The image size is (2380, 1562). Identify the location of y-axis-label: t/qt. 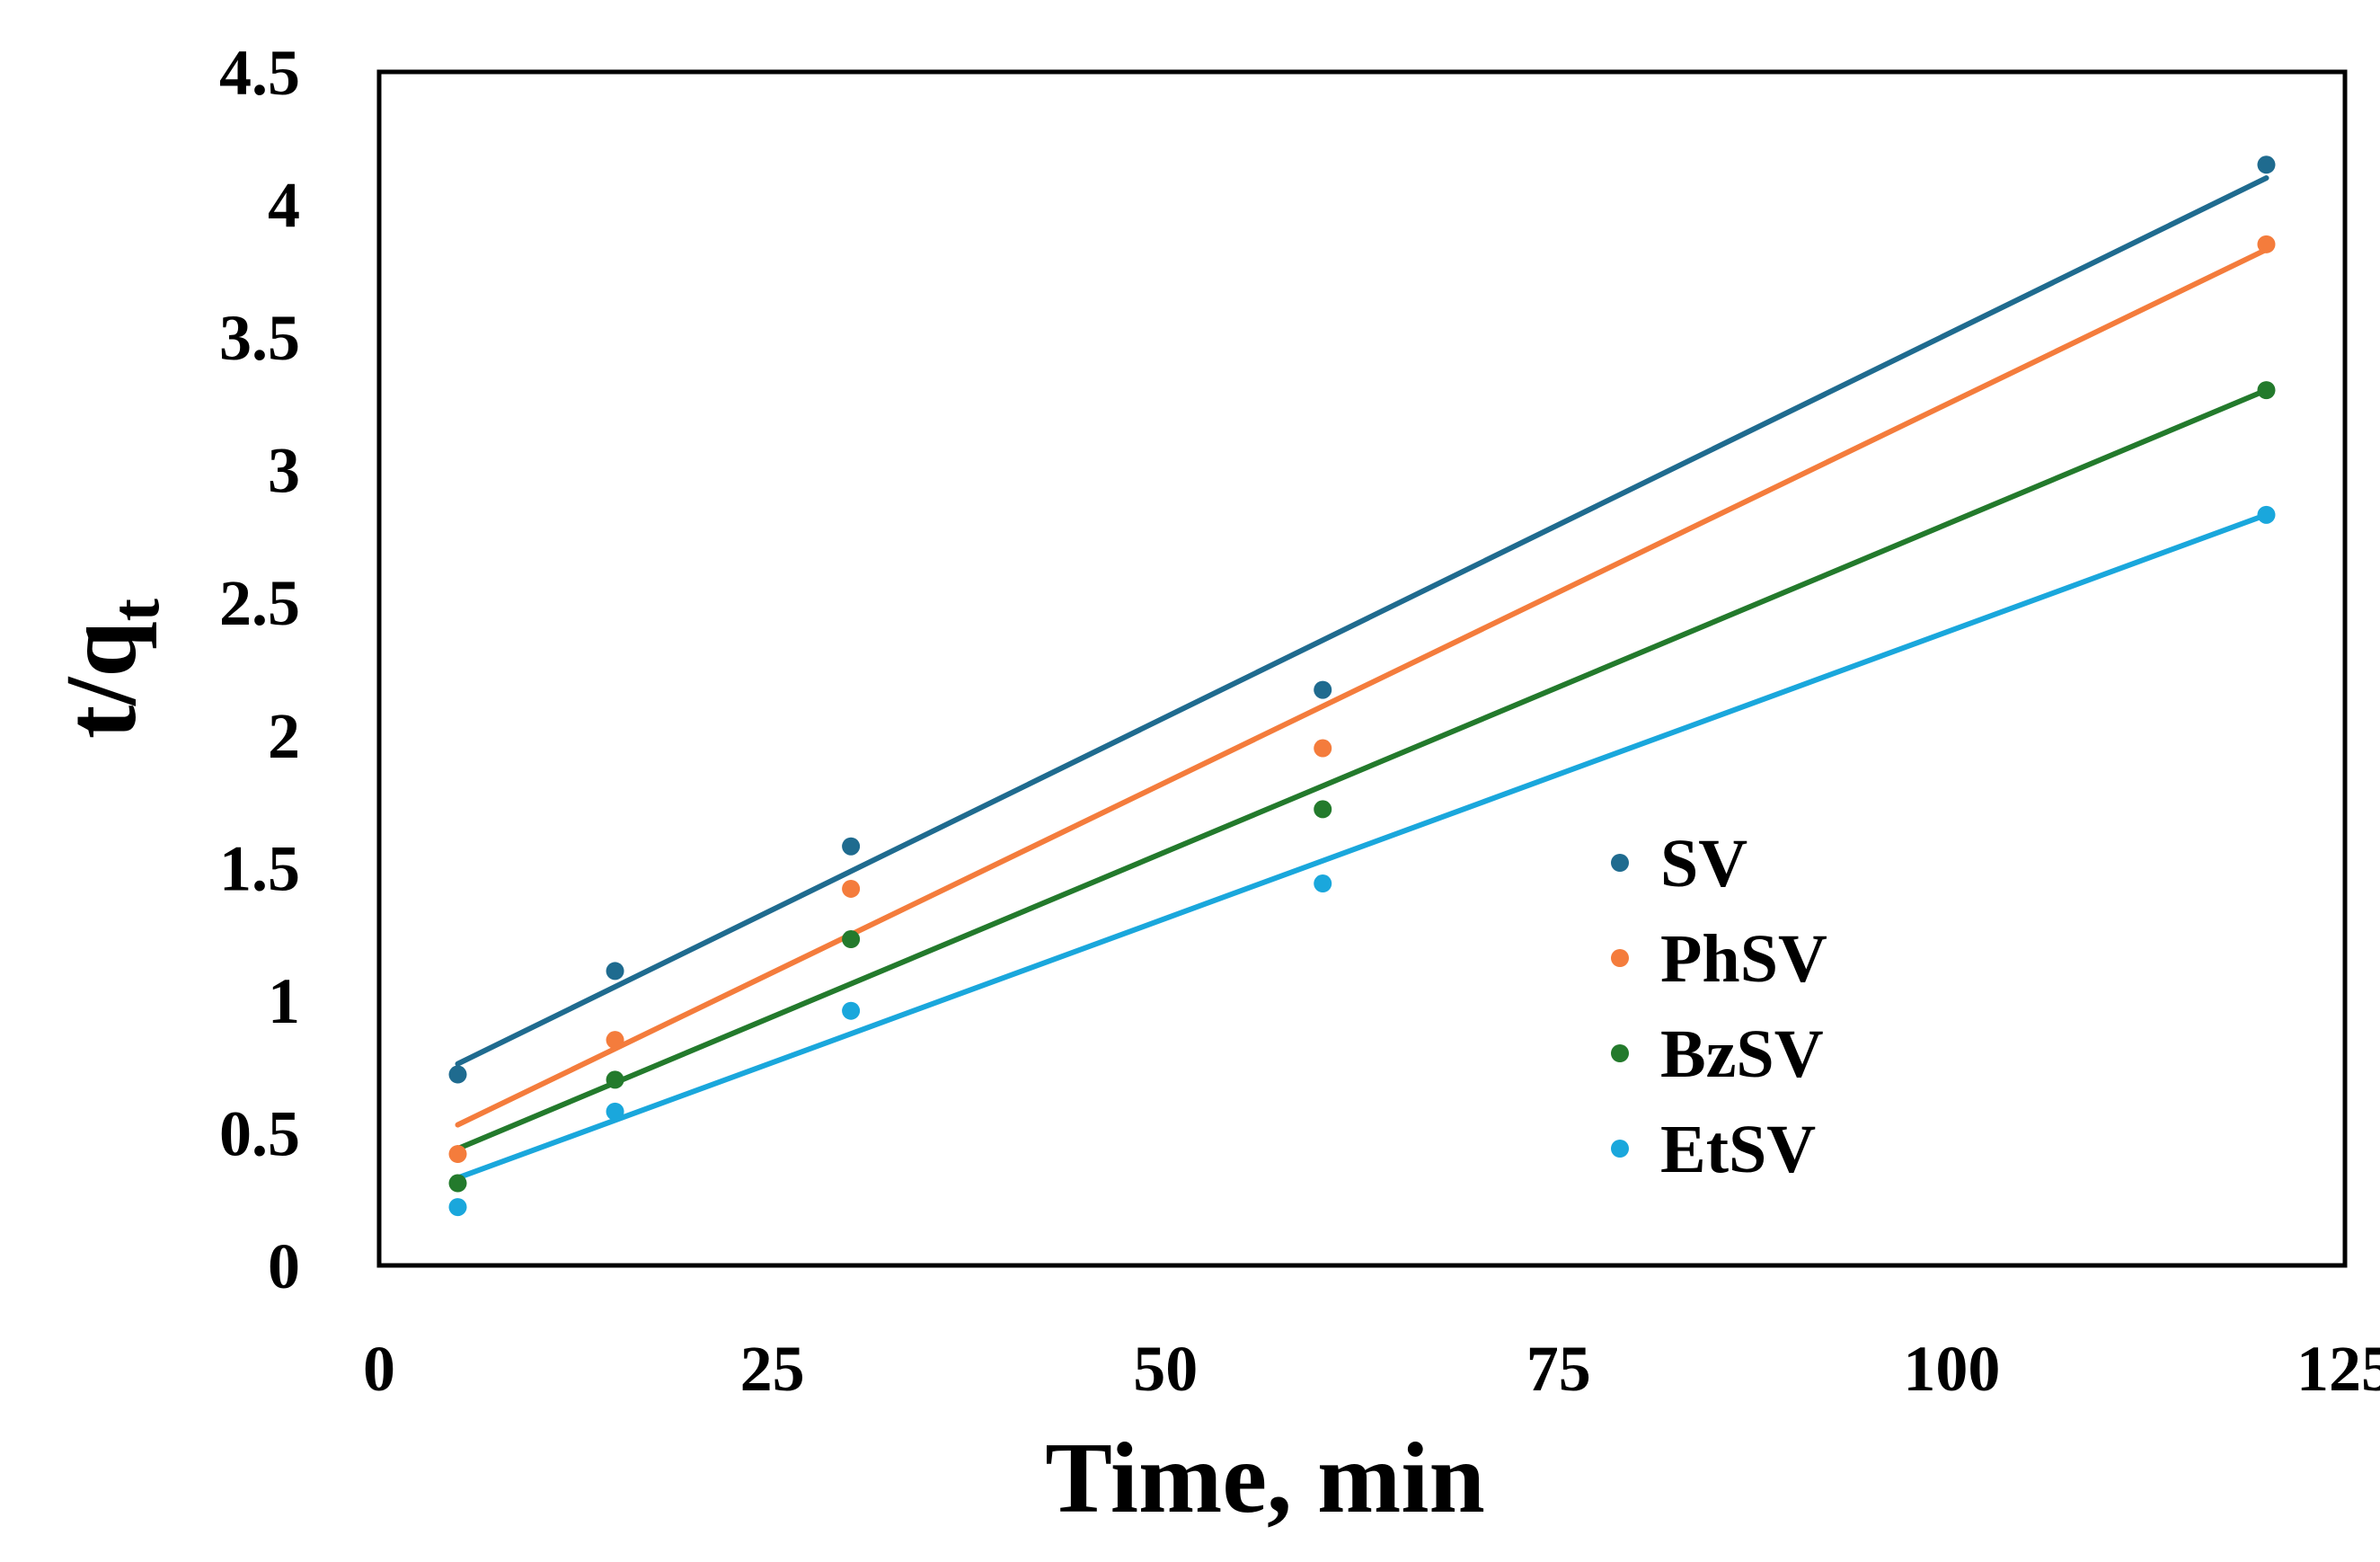
(109, 669).